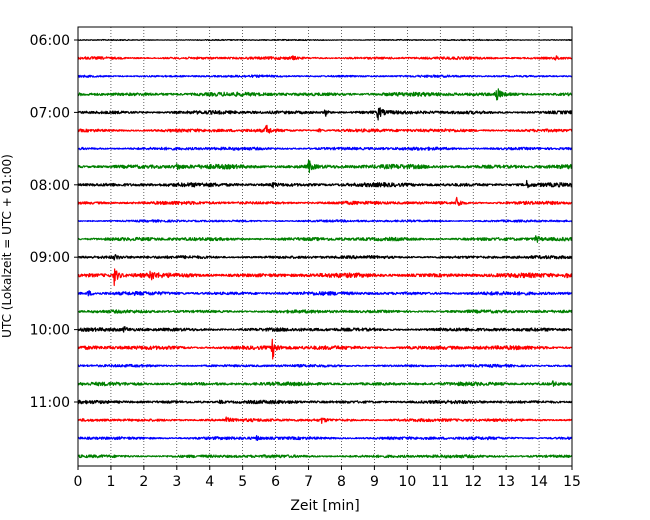  Describe the element at coordinates (374, 482) in the screenshot. I see `x-tick-label: 9` at that location.